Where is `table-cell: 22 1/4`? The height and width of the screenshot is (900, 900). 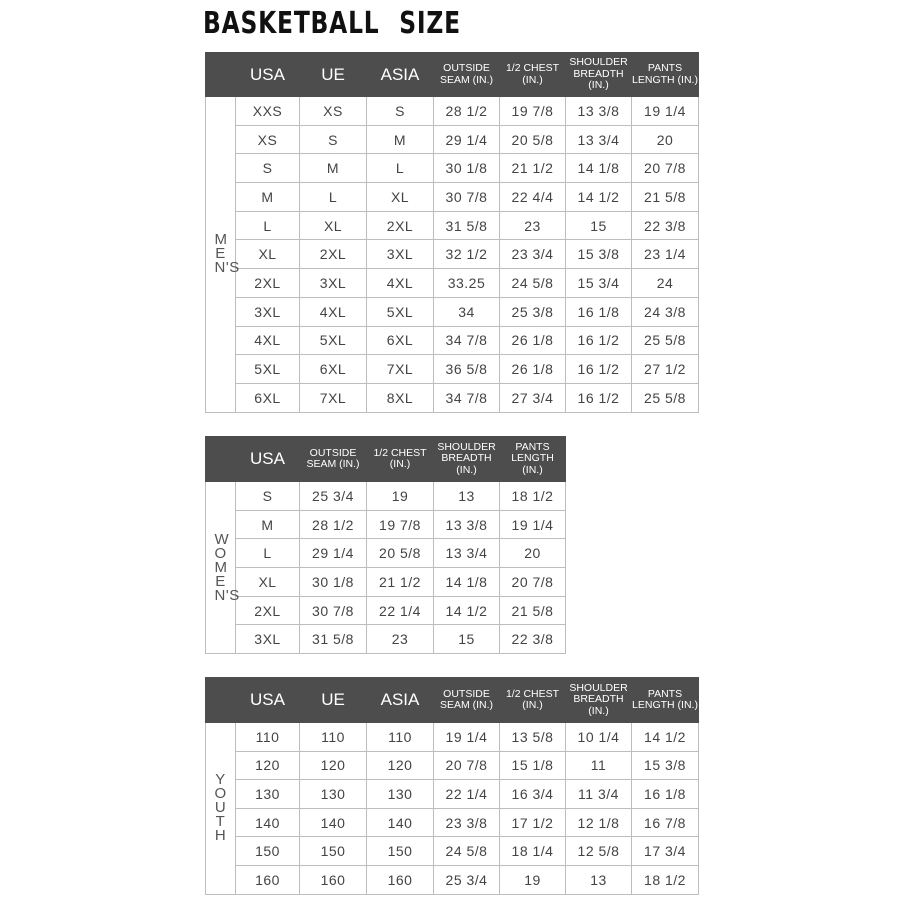
table-cell: 22 1/4 is located at coordinates (400, 610).